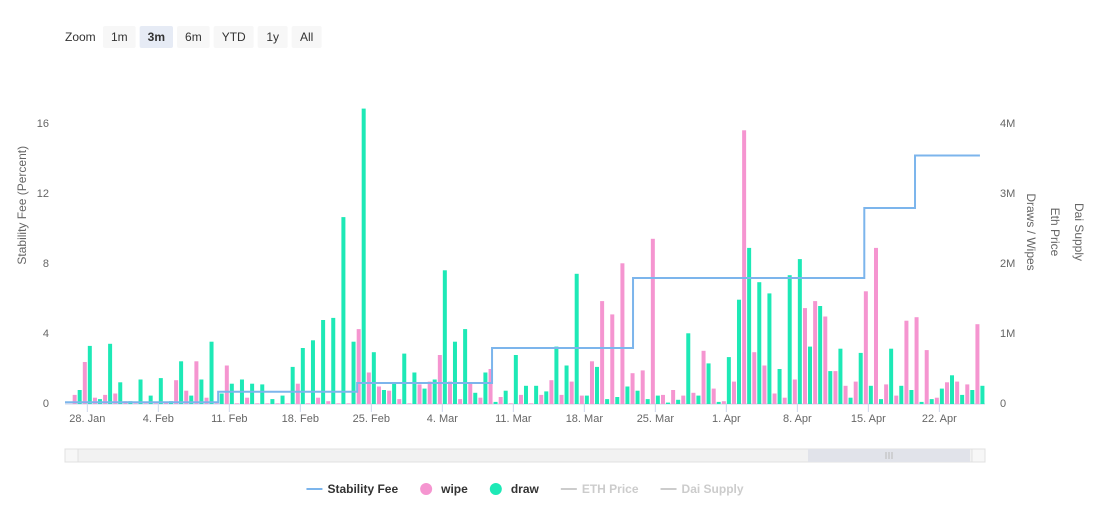 The image size is (1111, 528). What do you see at coordinates (1055, 232) in the screenshot?
I see `y2-axis-title: Eth Price` at bounding box center [1055, 232].